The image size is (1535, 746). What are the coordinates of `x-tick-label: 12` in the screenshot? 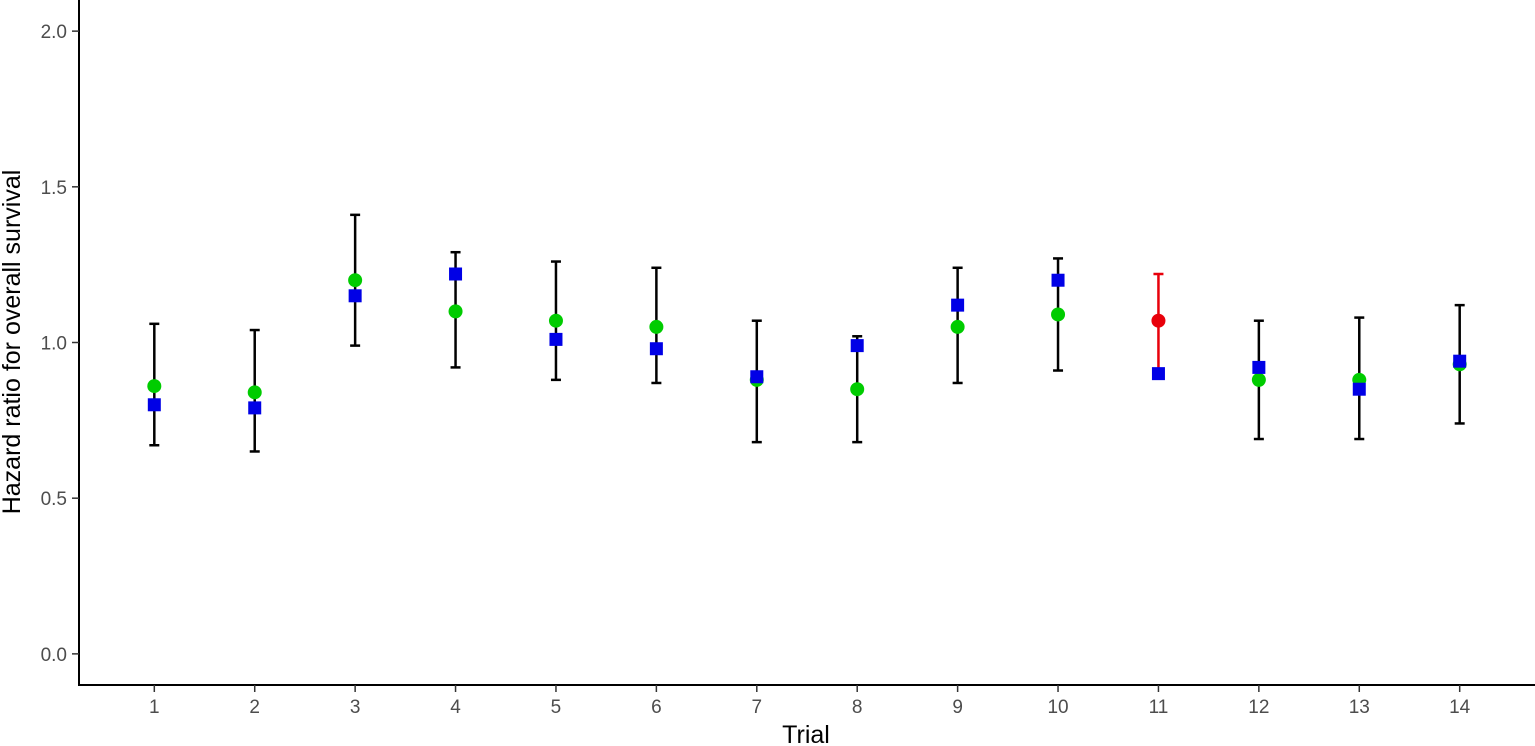 It's located at (1258, 707).